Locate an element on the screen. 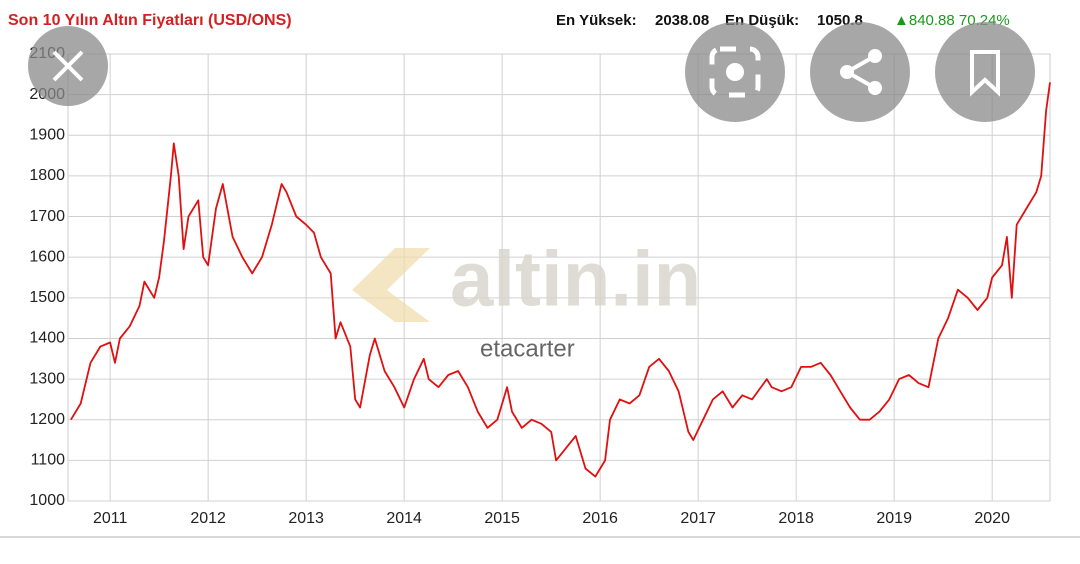 The image size is (1080, 564). bookmark-button is located at coordinates (985, 72).